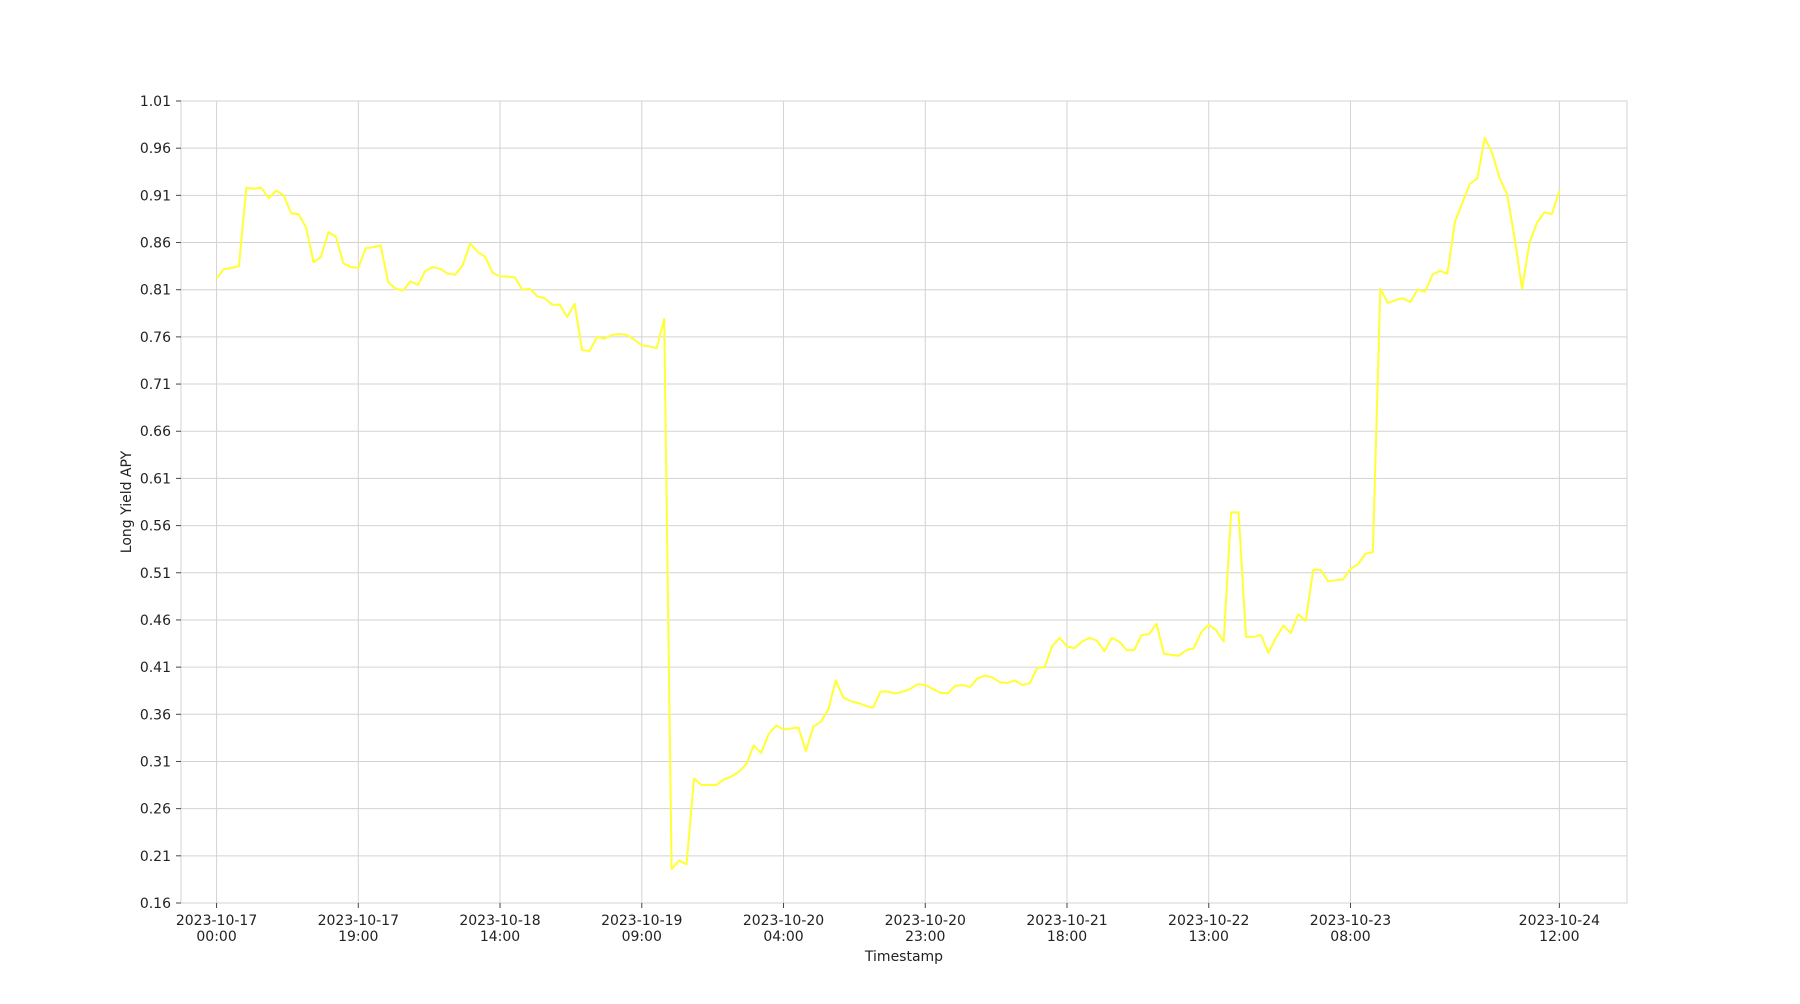  What do you see at coordinates (155, 904) in the screenshot?
I see `y-tick-label: 0.16` at bounding box center [155, 904].